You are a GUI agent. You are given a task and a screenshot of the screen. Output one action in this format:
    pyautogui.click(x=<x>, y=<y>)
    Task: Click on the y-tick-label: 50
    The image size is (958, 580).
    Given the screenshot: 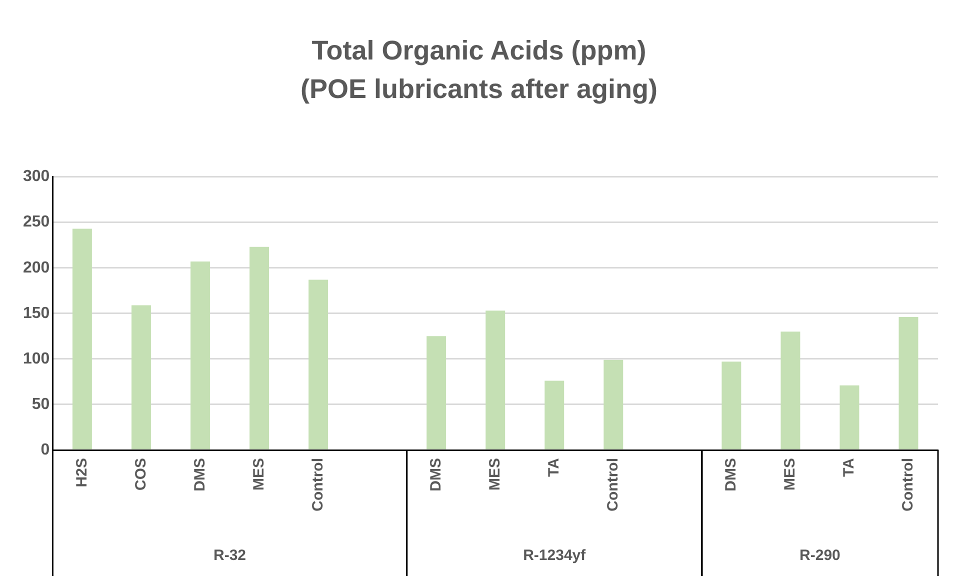 What is the action you would take?
    pyautogui.click(x=41, y=404)
    